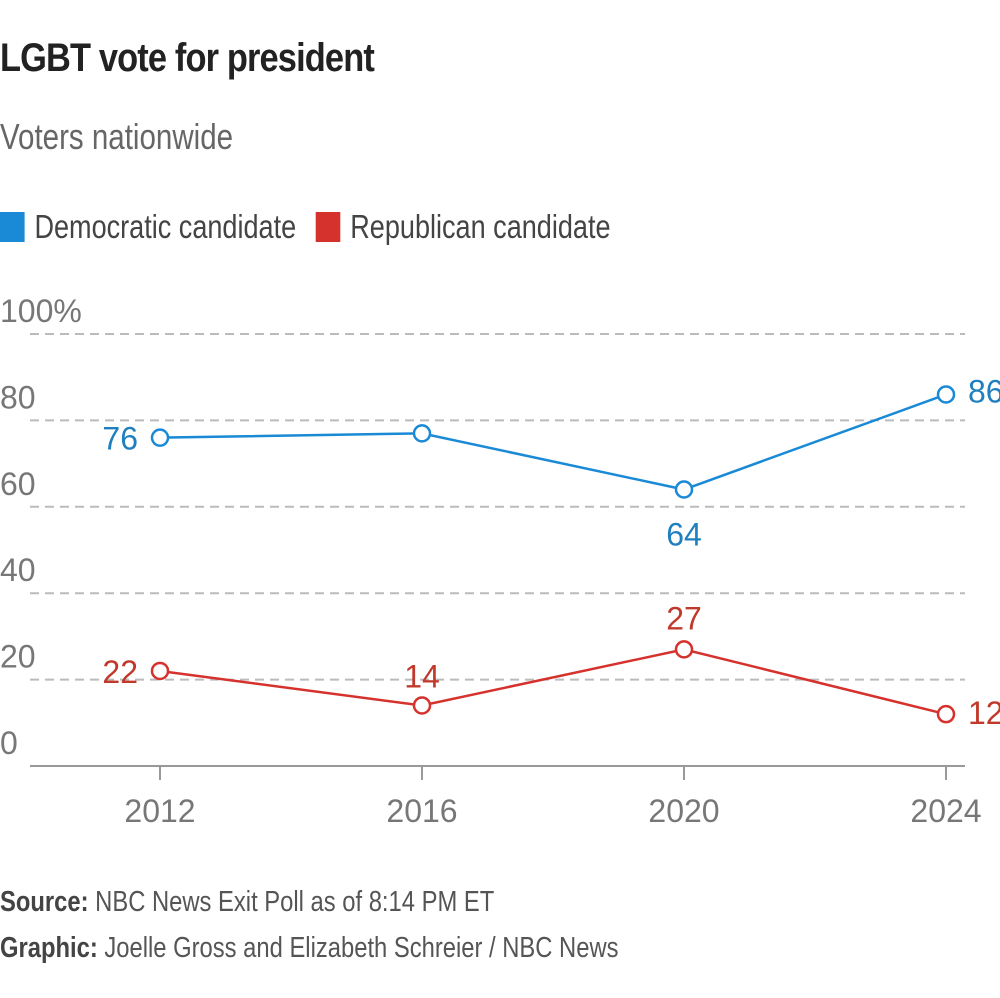 This screenshot has width=1000, height=998. What do you see at coordinates (422, 705) in the screenshot?
I see `point-republican-2016` at bounding box center [422, 705].